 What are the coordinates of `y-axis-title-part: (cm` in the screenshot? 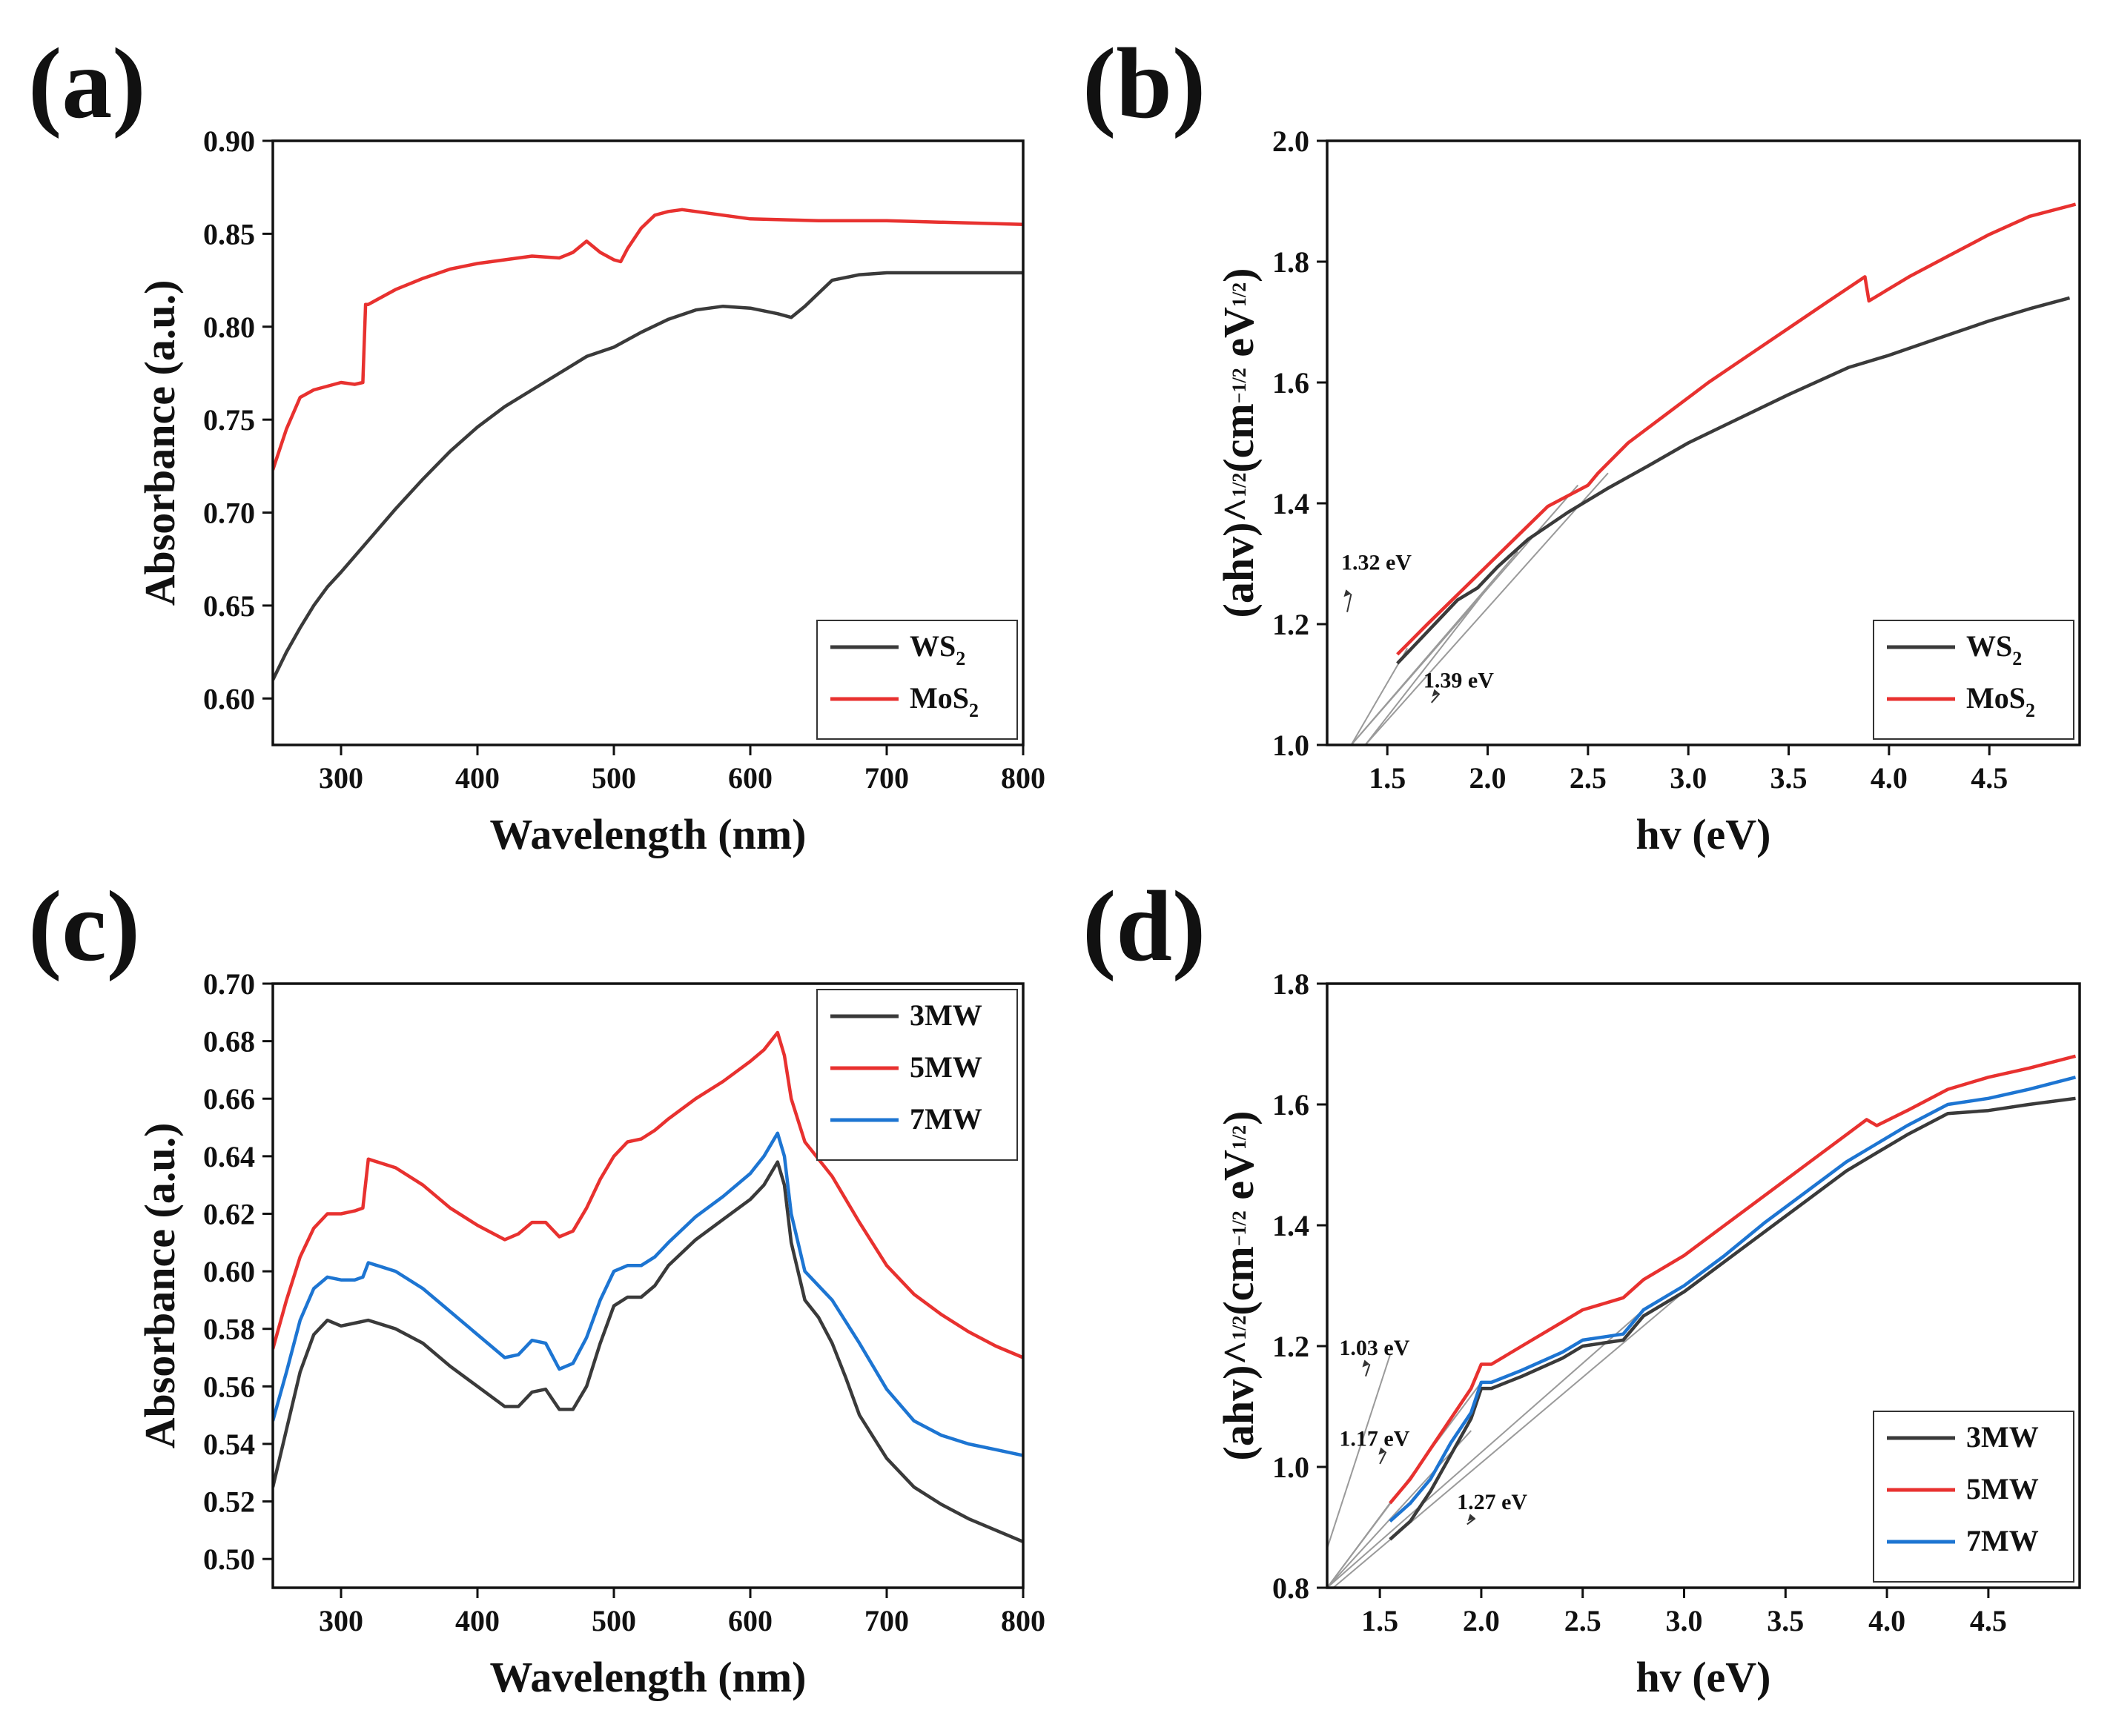 It's located at (1238, 1281).